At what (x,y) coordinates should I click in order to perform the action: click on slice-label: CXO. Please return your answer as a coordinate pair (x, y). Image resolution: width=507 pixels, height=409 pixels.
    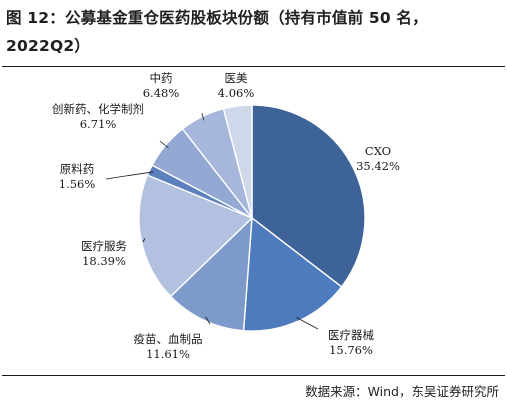
    Looking at the image, I should click on (378, 151).